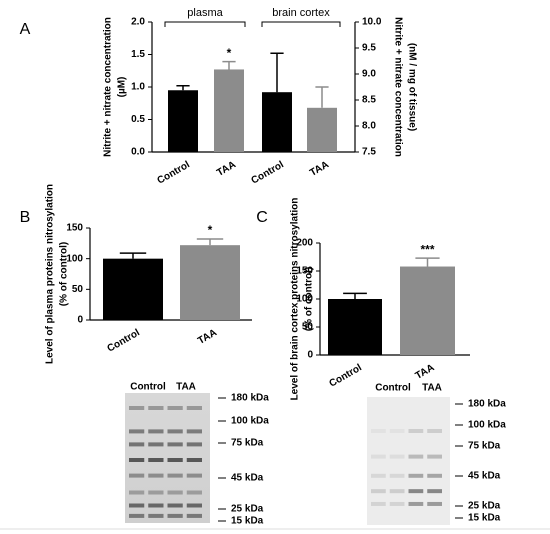  What do you see at coordinates (484, 506) in the screenshot?
I see `marker-label: 25 kDa` at bounding box center [484, 506].